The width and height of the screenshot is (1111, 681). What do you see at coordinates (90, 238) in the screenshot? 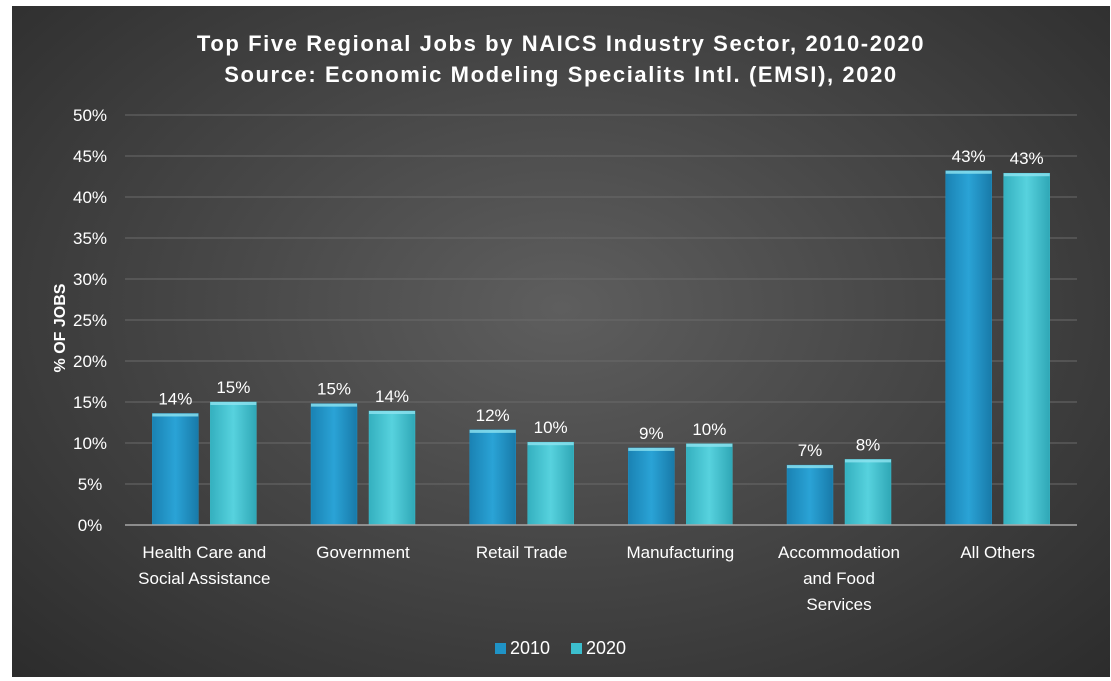
I see `y-tick-label: 35%` at bounding box center [90, 238].